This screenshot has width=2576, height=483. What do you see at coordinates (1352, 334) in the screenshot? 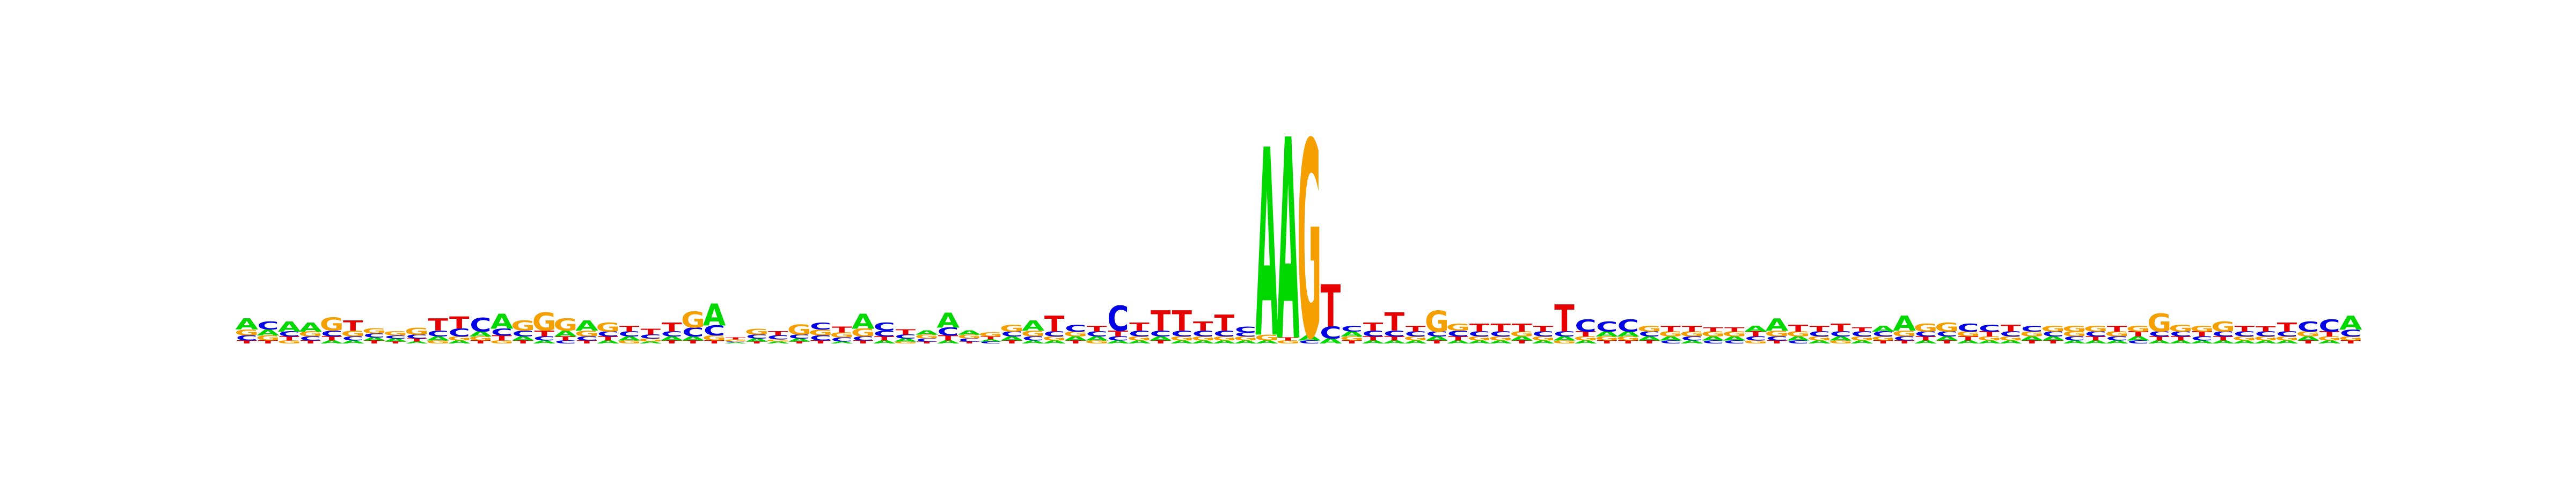
I see `logo-column: TGAC` at bounding box center [1352, 334].